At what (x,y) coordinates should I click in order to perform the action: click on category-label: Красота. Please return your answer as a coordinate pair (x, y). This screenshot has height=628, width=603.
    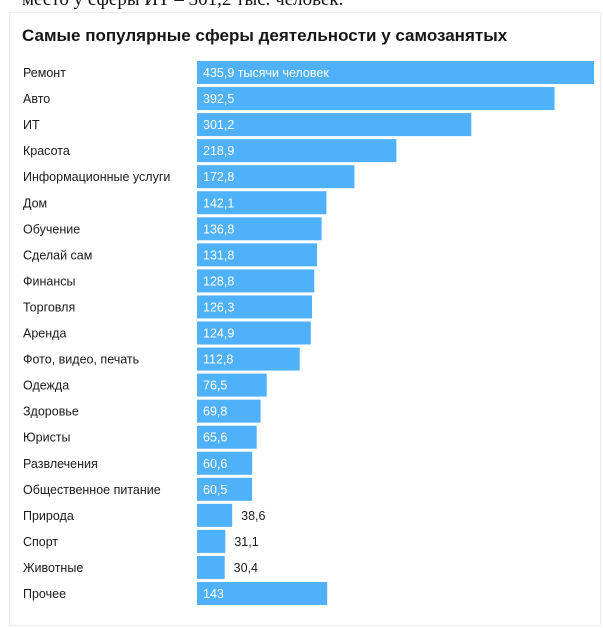
    Looking at the image, I should click on (46, 151).